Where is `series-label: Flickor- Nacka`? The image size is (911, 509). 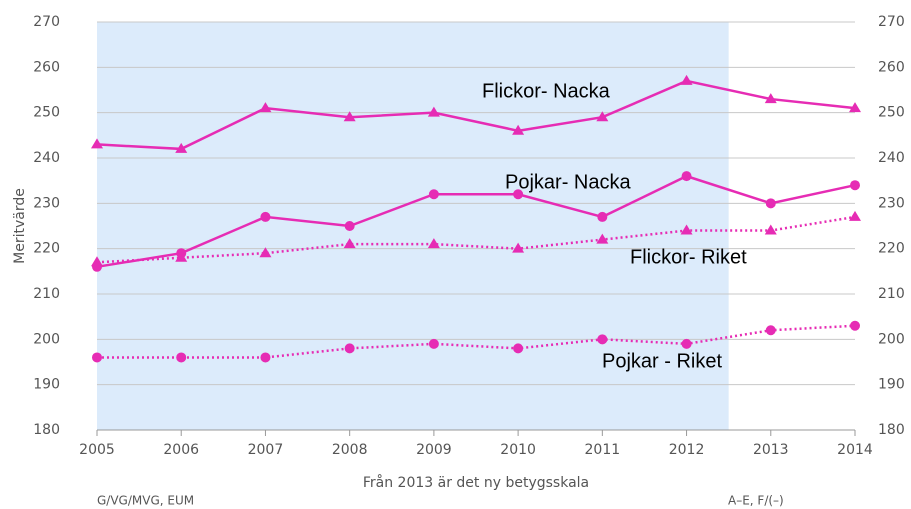 series-label: Flickor- Nacka is located at coordinates (546, 91).